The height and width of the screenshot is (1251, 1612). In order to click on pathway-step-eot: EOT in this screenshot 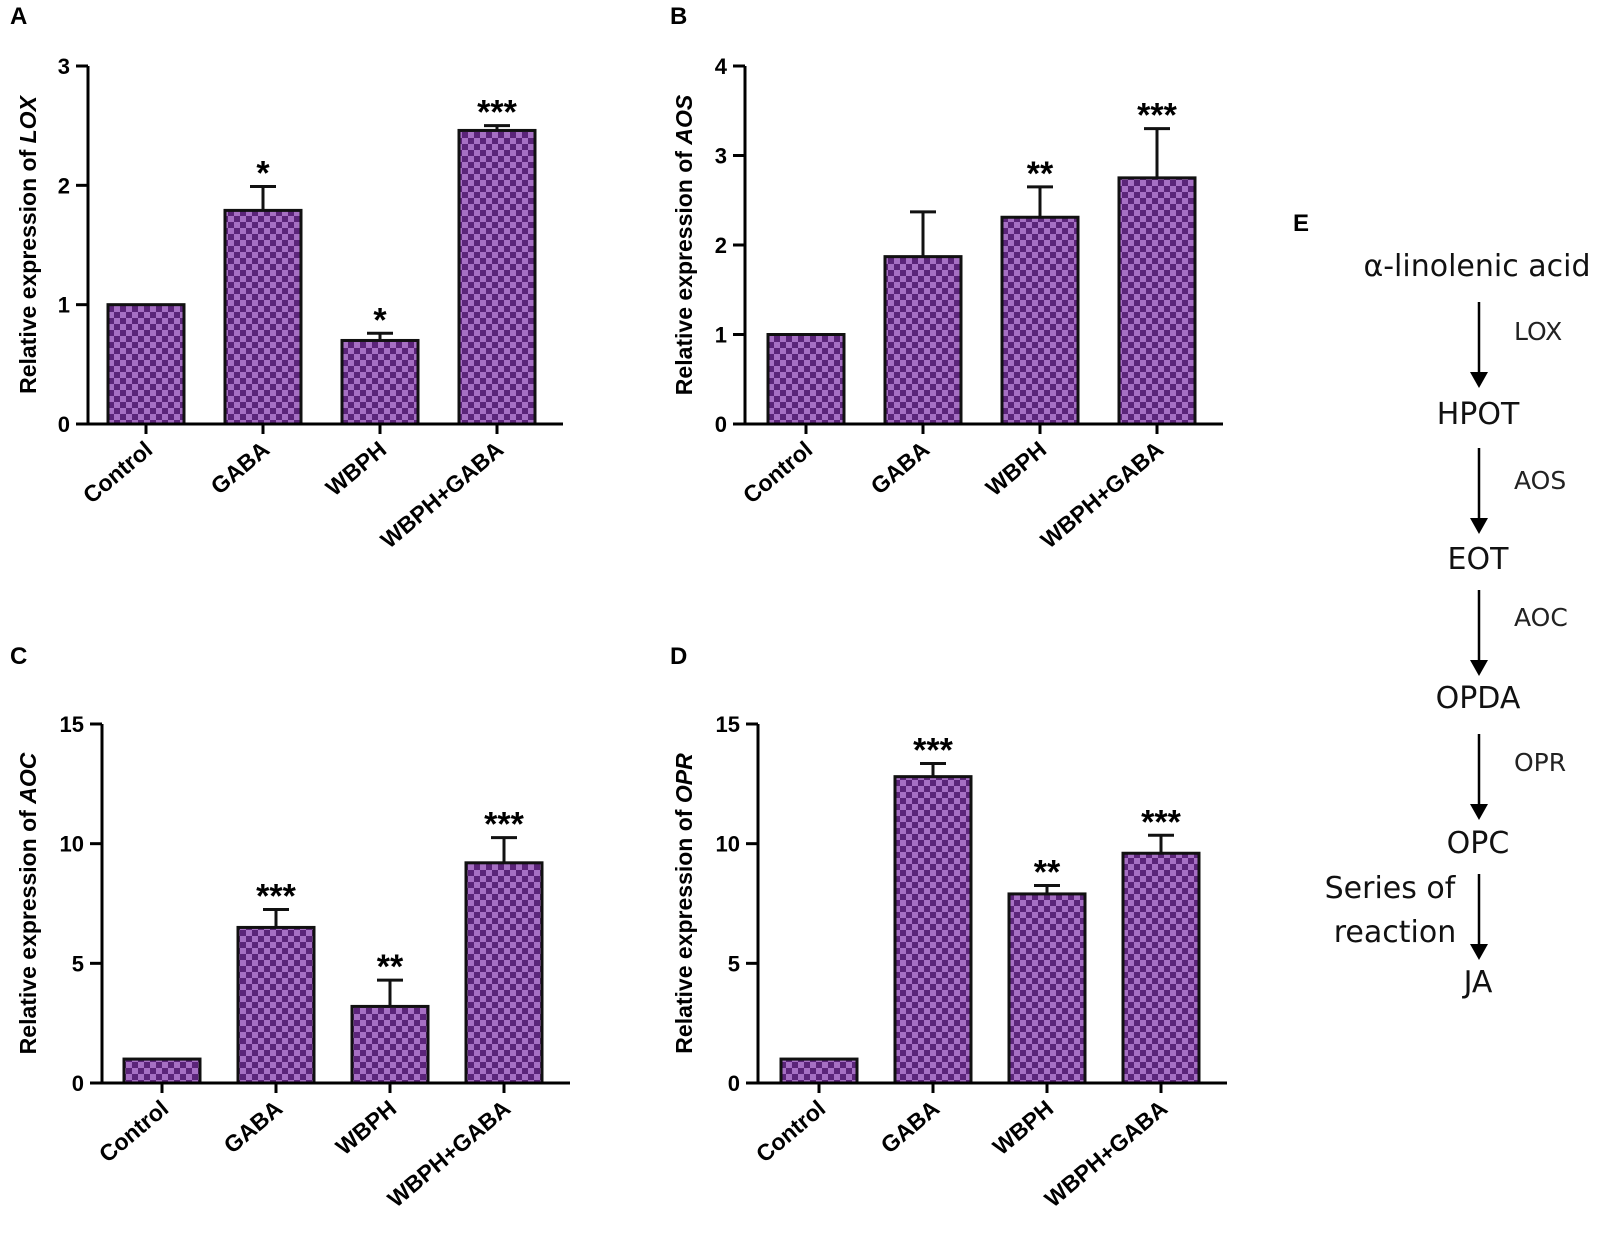, I will do `click(1479, 559)`.